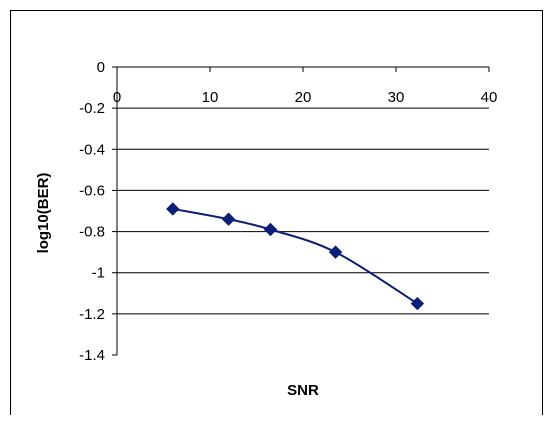 This screenshot has width=548, height=421. What do you see at coordinates (92, 355) in the screenshot?
I see `y-tick-label-7: -1.4` at bounding box center [92, 355].